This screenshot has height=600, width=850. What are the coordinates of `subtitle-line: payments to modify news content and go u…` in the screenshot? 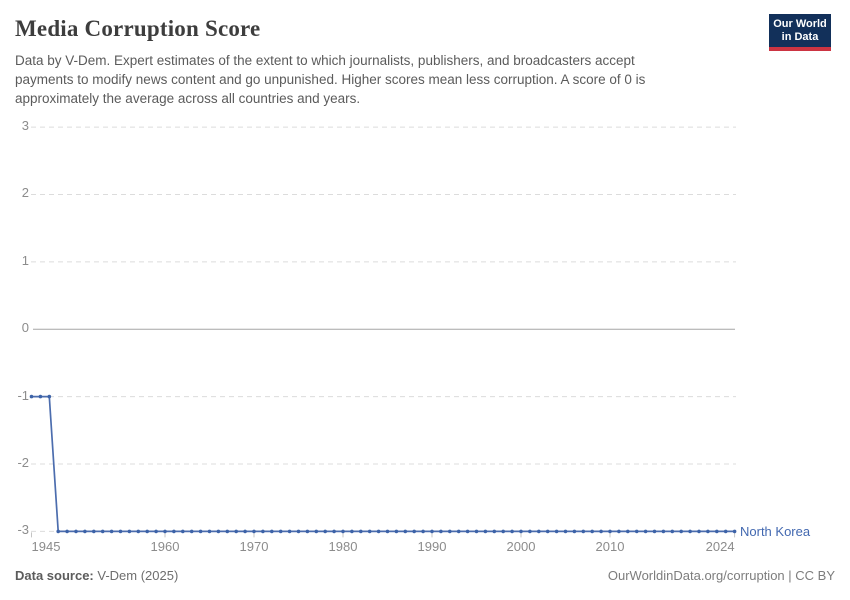 It's located at (330, 79).